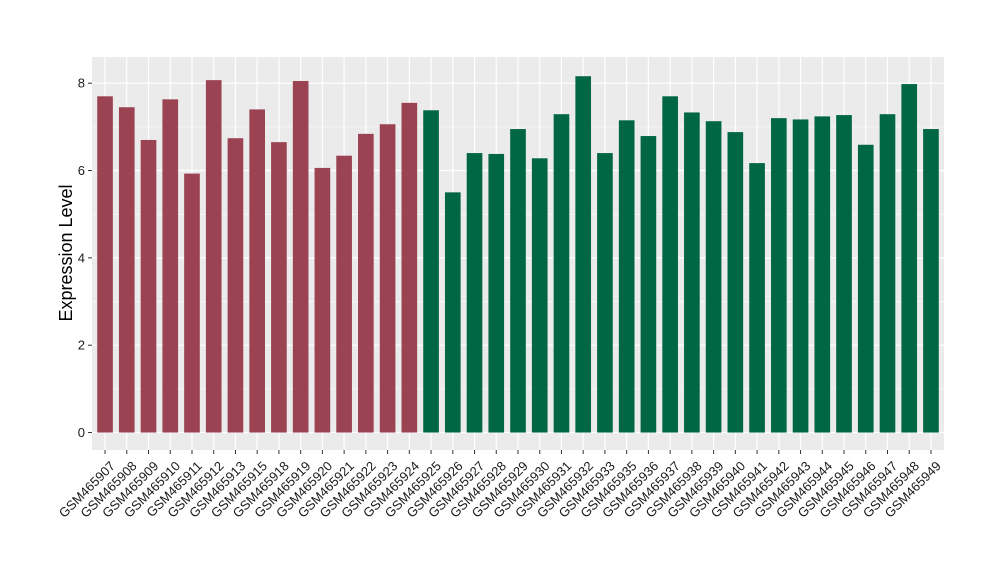 Image resolution: width=1000 pixels, height=580 pixels. Describe the element at coordinates (170, 266) in the screenshot. I see `bar-GSM465910` at that location.